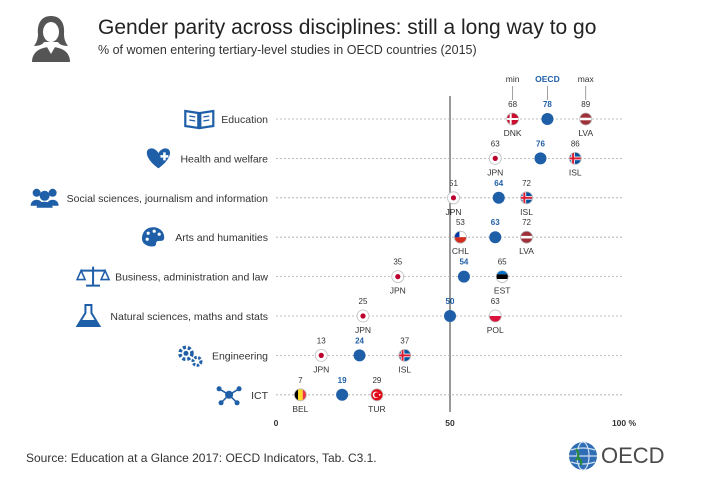 The image size is (703, 477). I want to click on flask-icon, so click(88, 315).